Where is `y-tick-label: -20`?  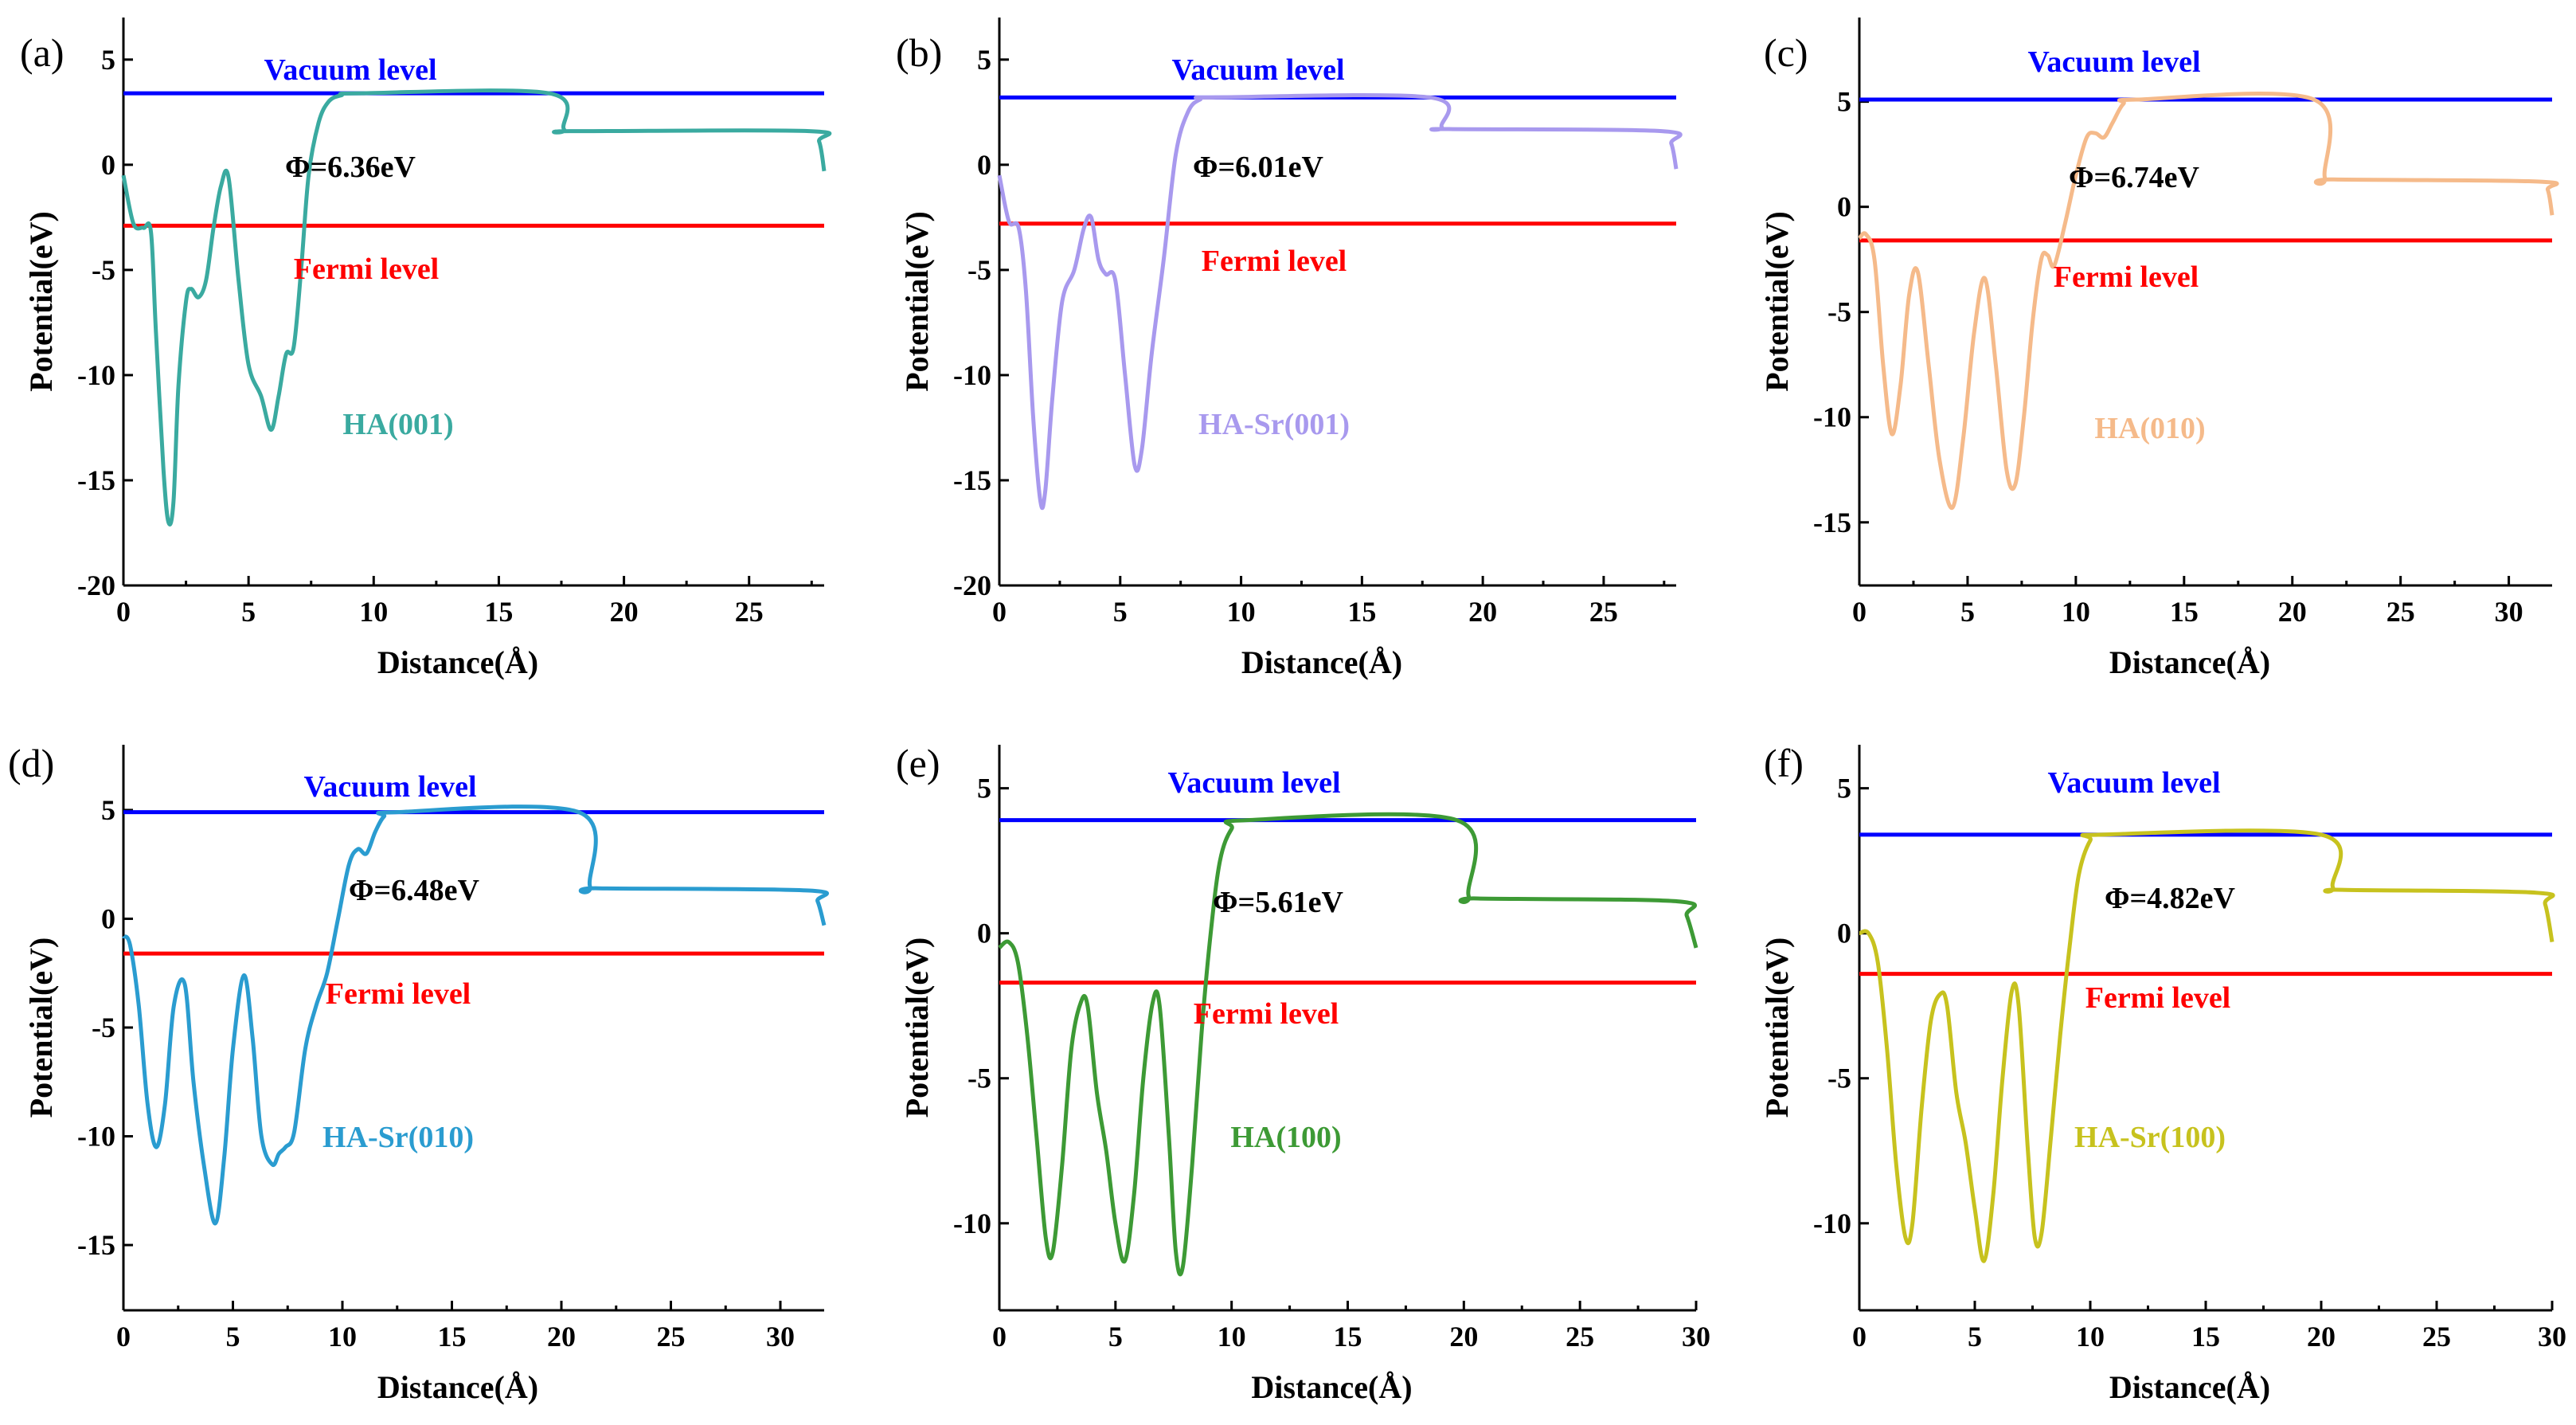 y-tick-label: -20 is located at coordinates (972, 585).